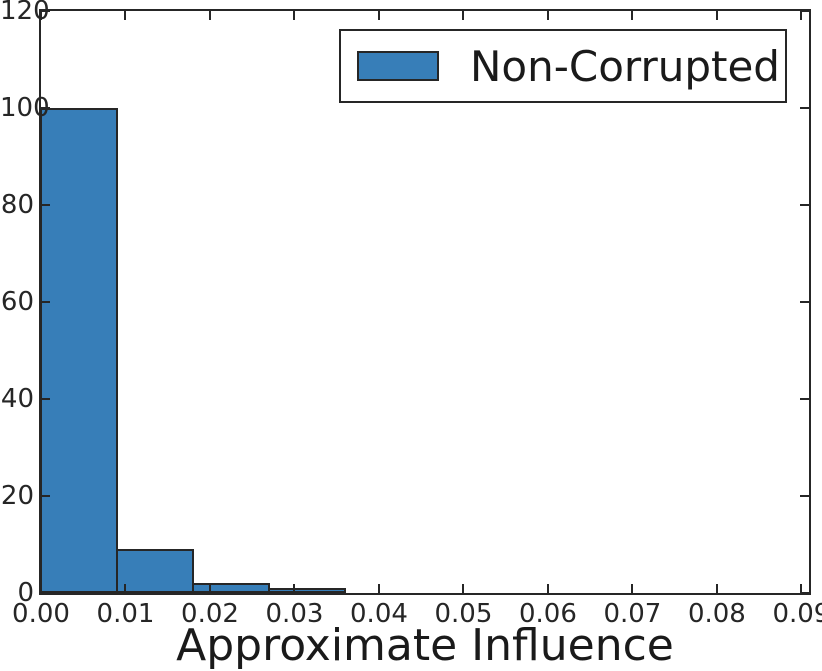 The image size is (822, 671). Describe the element at coordinates (425, 645) in the screenshot. I see `x-axis-label: Approximate Influence` at that location.